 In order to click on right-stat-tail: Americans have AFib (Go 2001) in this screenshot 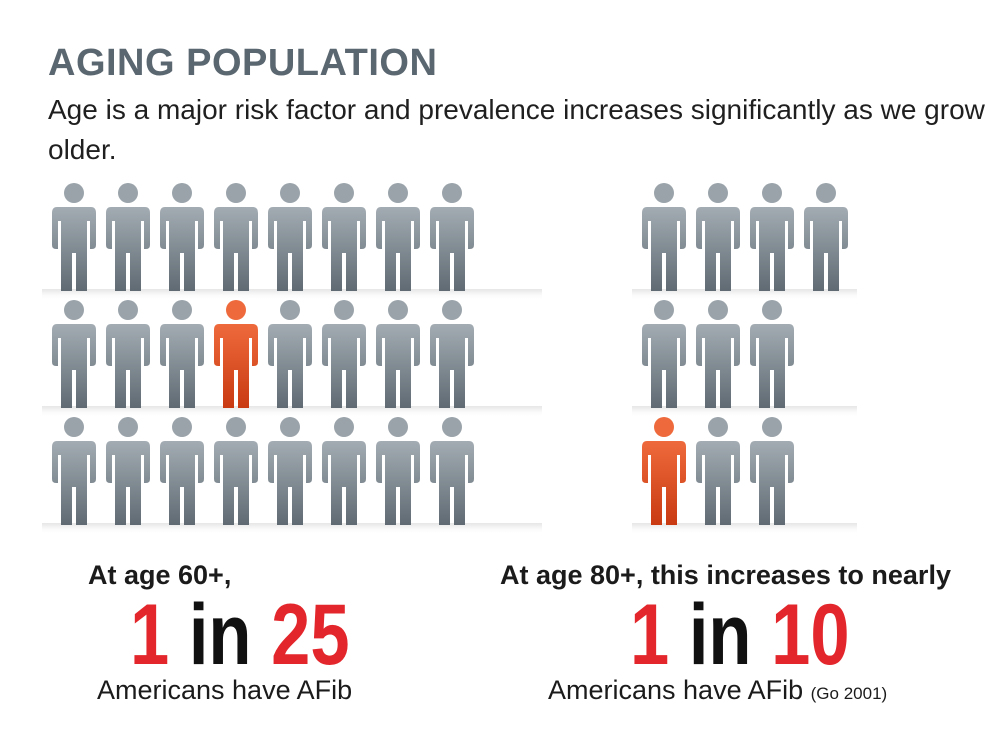, I will do `click(717, 690)`.